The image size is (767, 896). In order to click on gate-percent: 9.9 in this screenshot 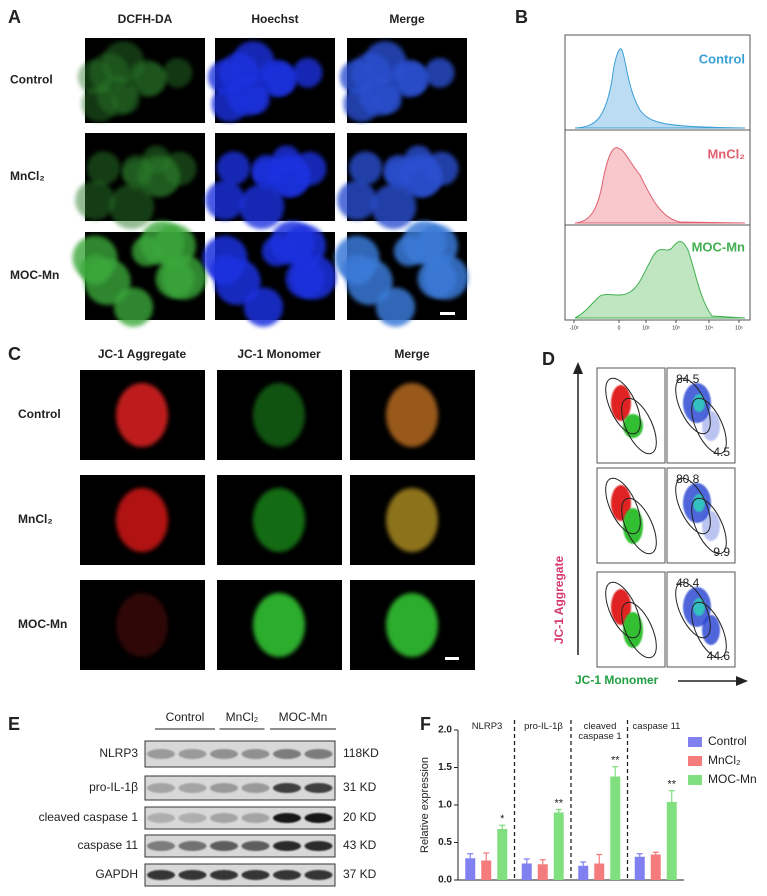, I will do `click(721, 552)`.